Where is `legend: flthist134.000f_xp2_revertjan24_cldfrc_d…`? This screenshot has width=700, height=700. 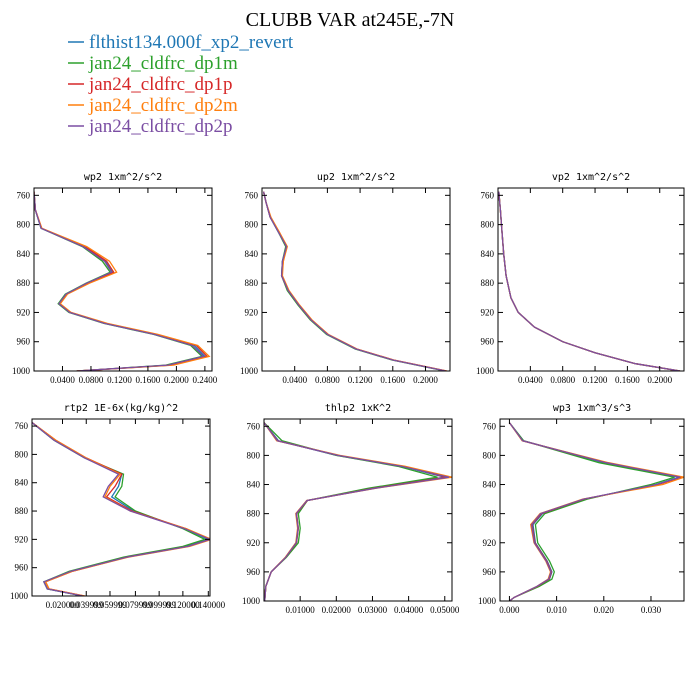
legend: flthist134.000f_xp2_revertjan24_cldfrc_d… is located at coordinates (181, 84).